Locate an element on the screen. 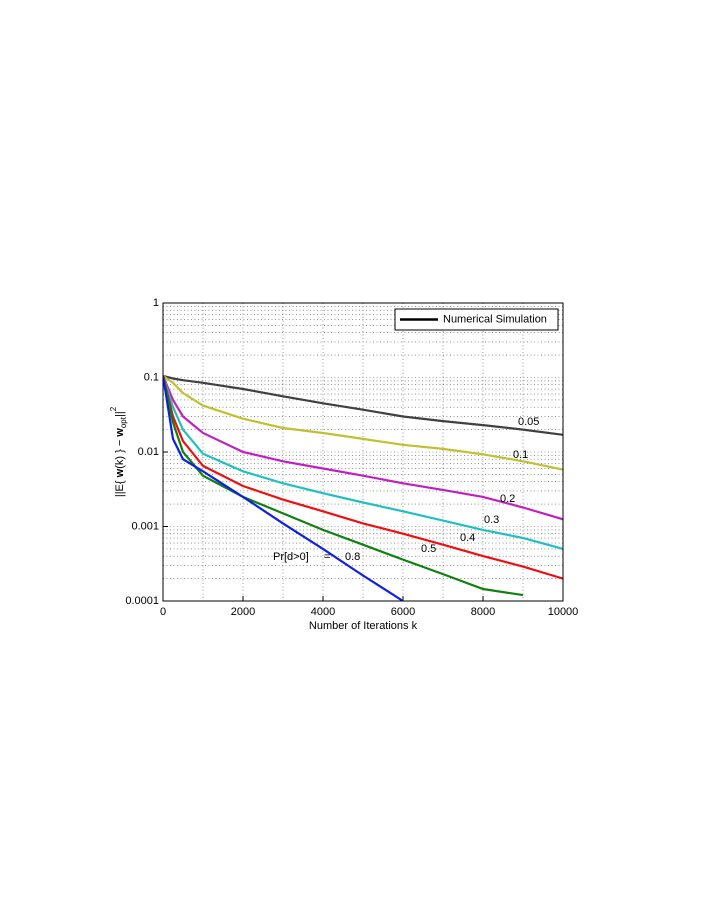 The image size is (708, 917). x-axis-label: Number of Iterations k is located at coordinates (363, 626).